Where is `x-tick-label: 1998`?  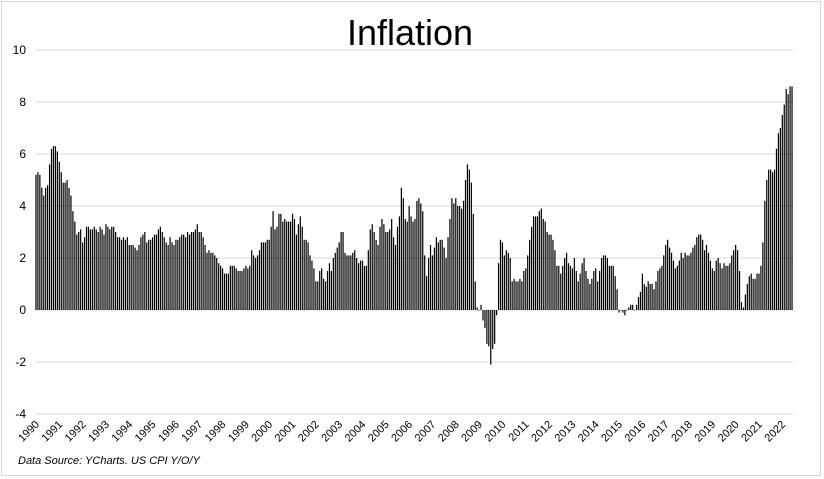
x-tick-label: 1998 is located at coordinates (216, 432).